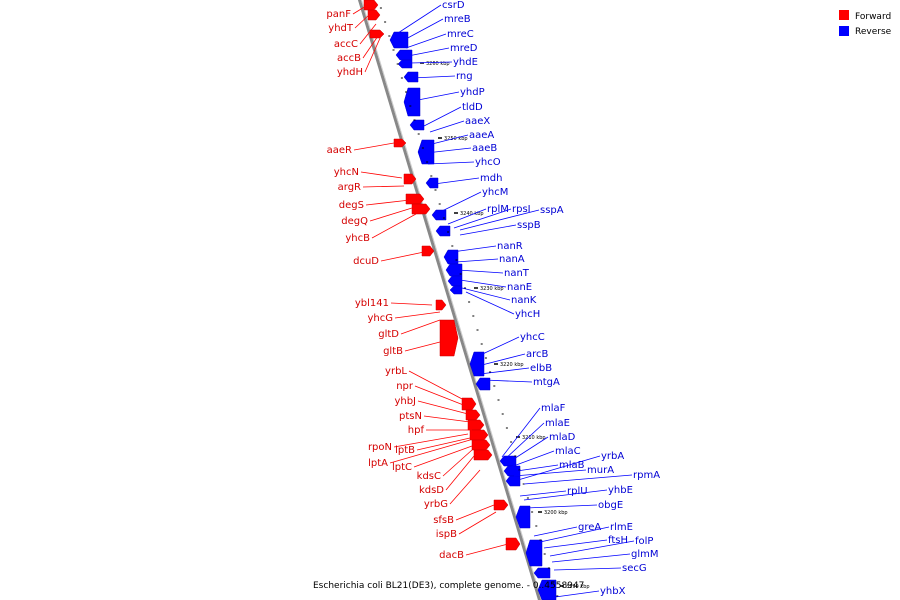 The height and width of the screenshot is (600, 900). Describe the element at coordinates (510, 246) in the screenshot. I see `reverse-gene-label: nanR` at that location.